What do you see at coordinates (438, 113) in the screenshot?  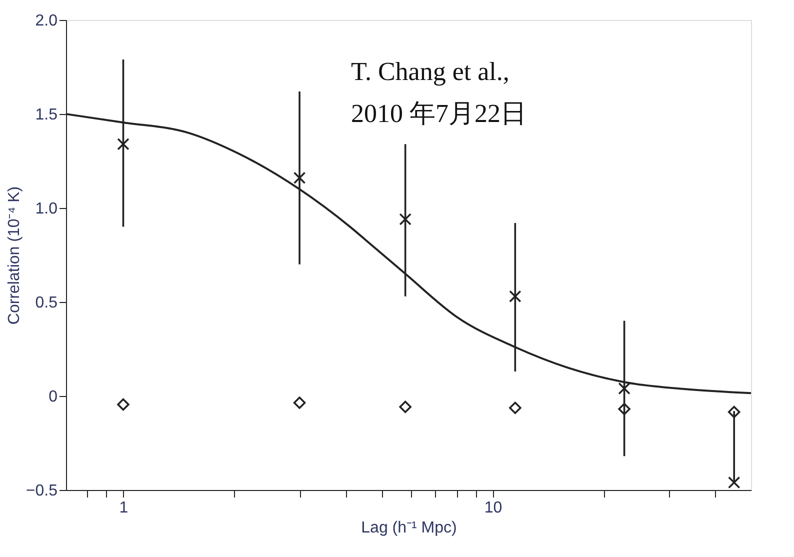 I see `annotation: 2010 年7月22日` at bounding box center [438, 113].